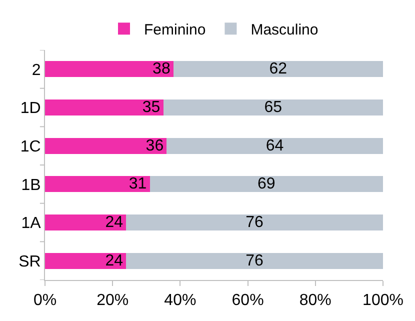 The width and height of the screenshot is (415, 321). What do you see at coordinates (29, 261) in the screenshot?
I see `y-tick-label: SR` at bounding box center [29, 261].